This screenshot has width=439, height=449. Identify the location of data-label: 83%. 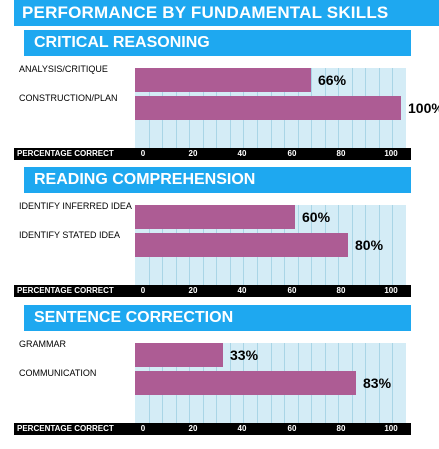
(377, 383).